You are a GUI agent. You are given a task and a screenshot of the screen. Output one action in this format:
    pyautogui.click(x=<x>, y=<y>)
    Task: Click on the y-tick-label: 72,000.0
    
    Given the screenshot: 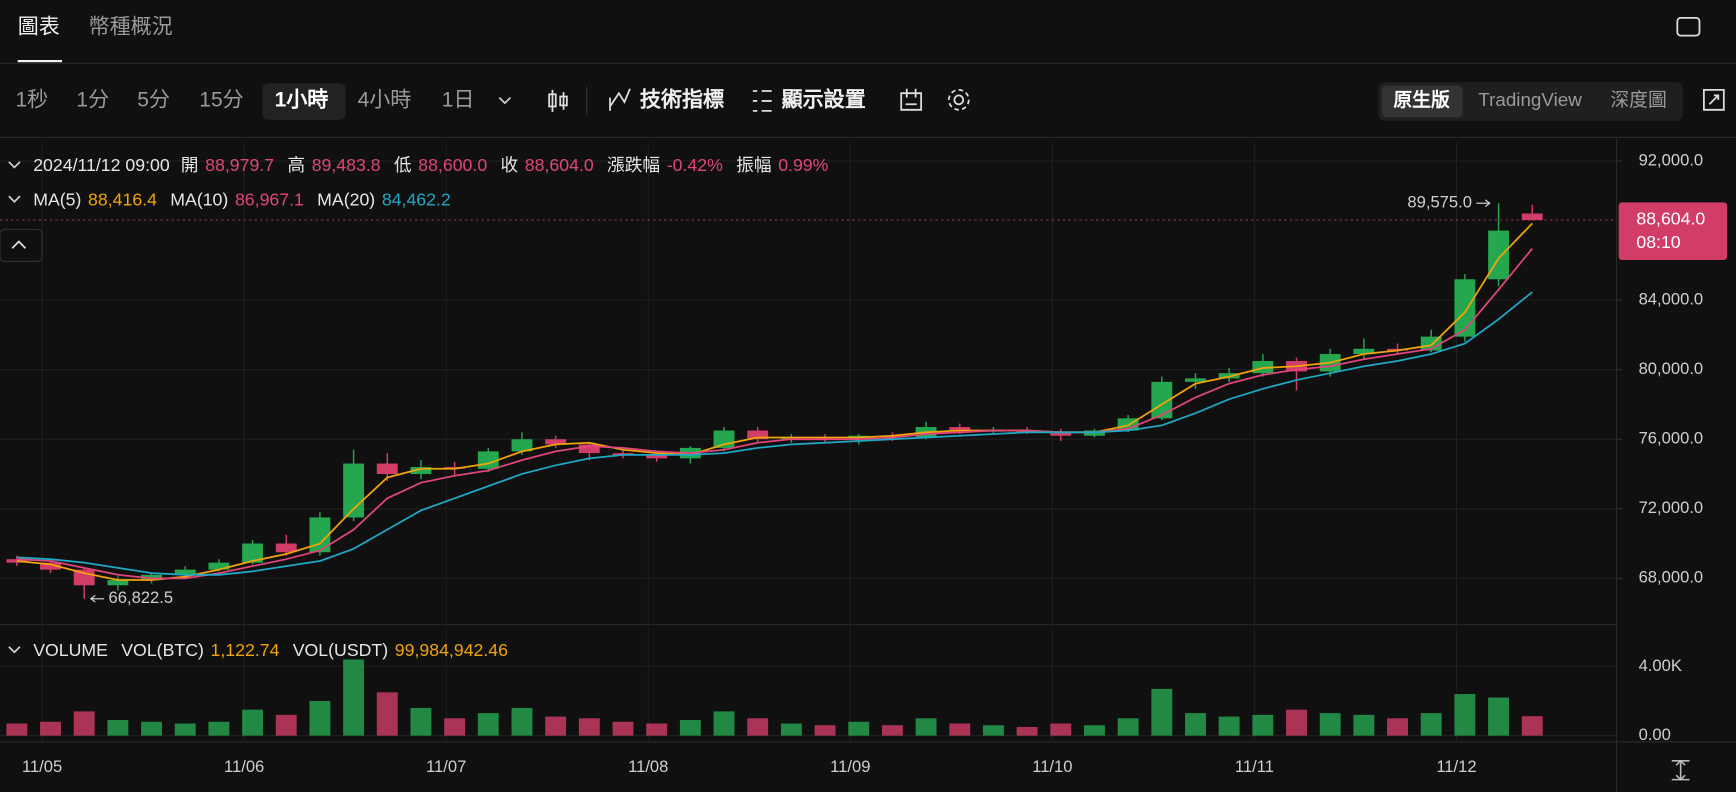 What is the action you would take?
    pyautogui.click(x=1671, y=507)
    